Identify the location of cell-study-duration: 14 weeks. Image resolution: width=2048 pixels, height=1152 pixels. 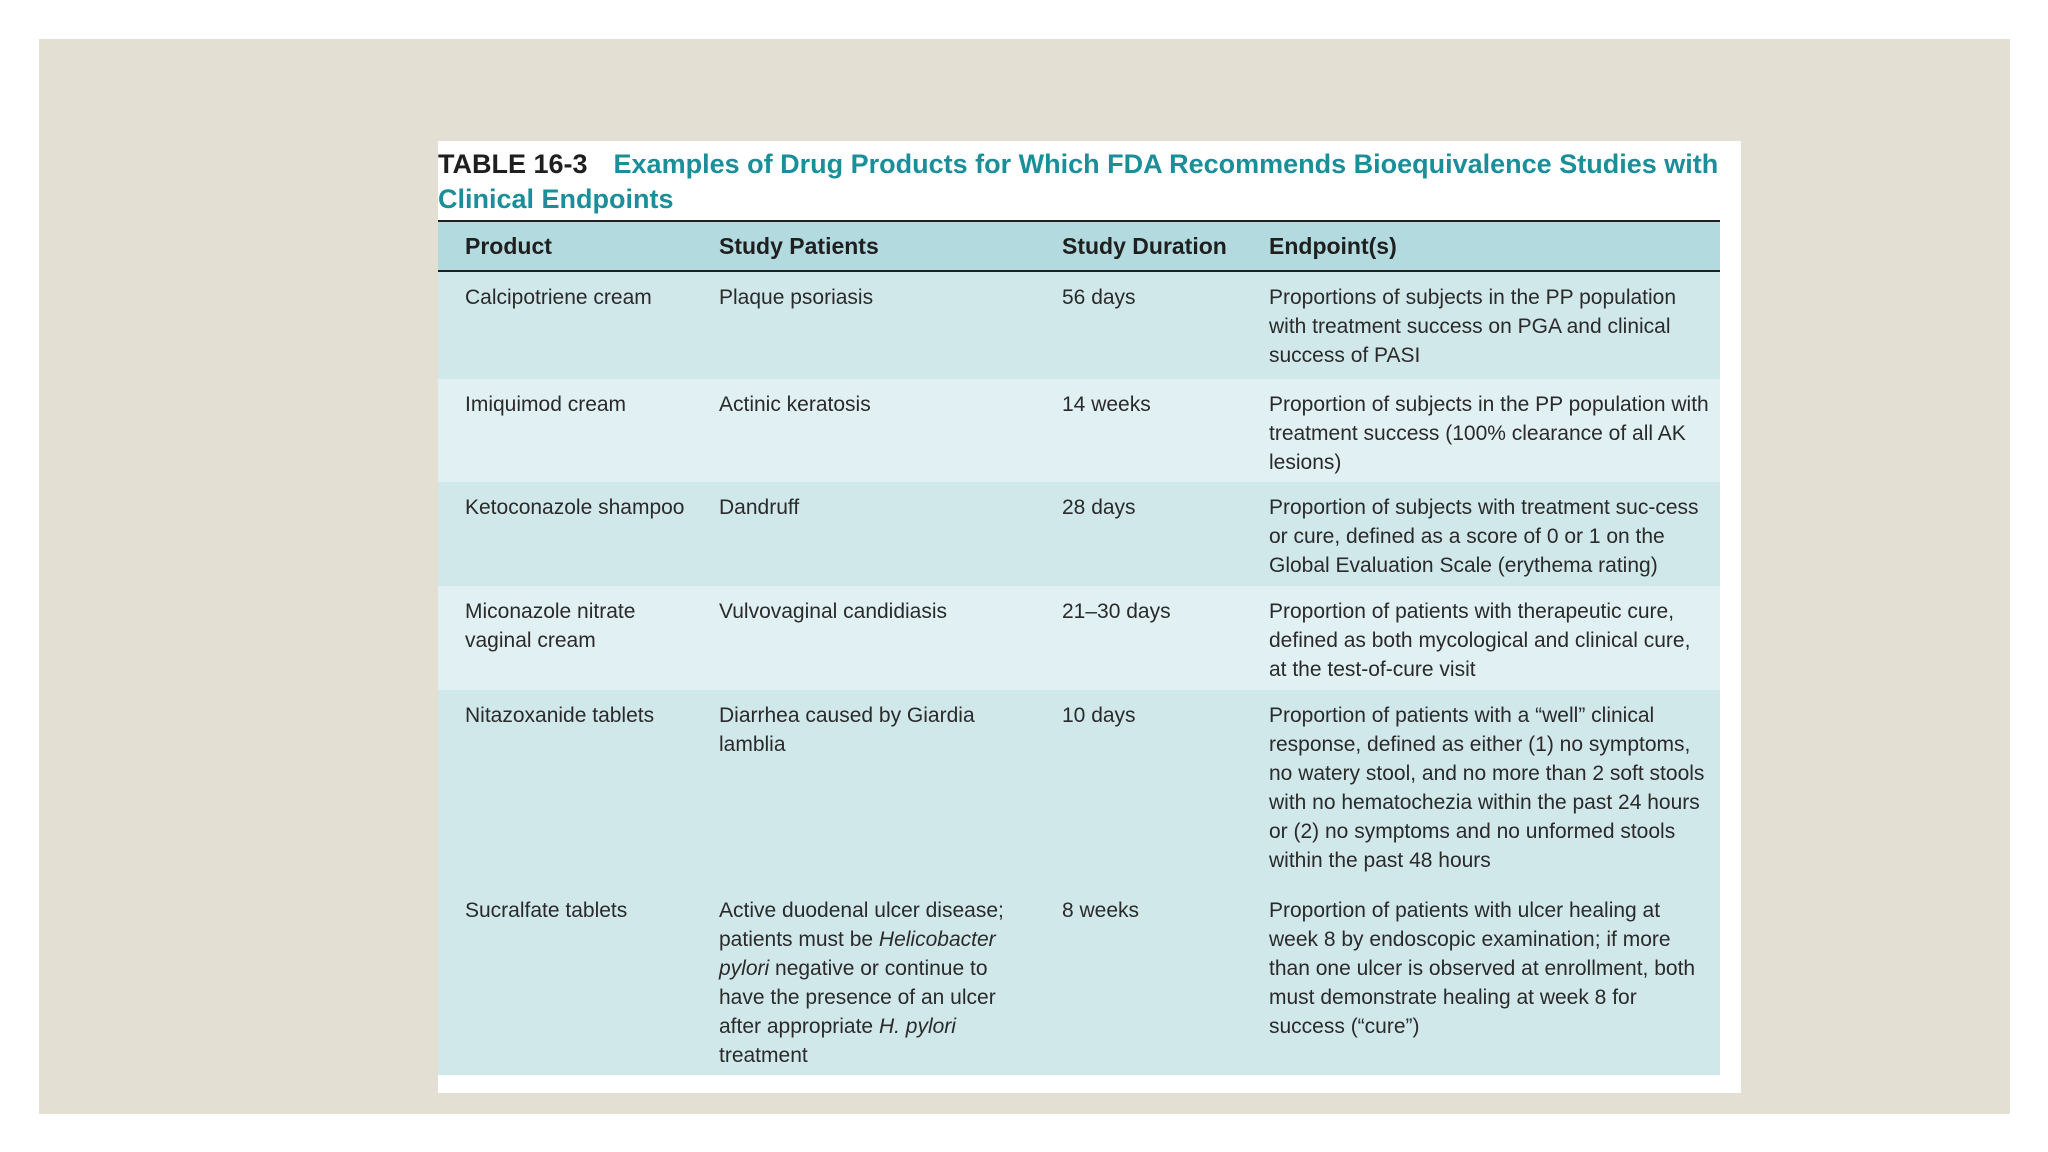
(1106, 404).